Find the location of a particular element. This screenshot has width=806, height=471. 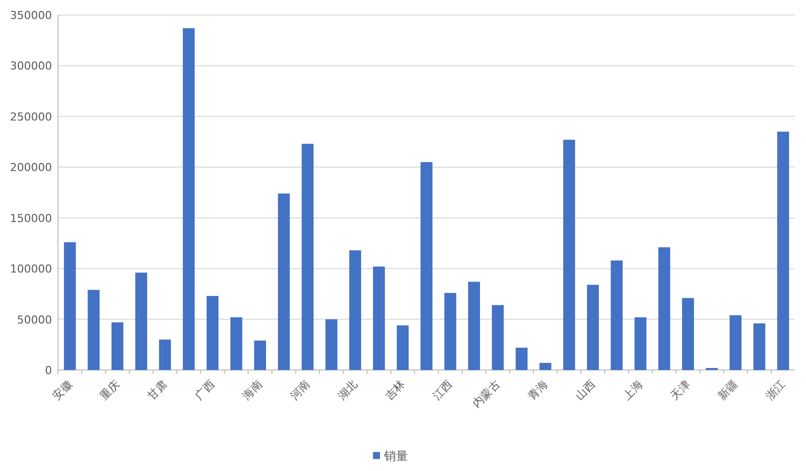

x-tick-label: 广西 is located at coordinates (205, 390).